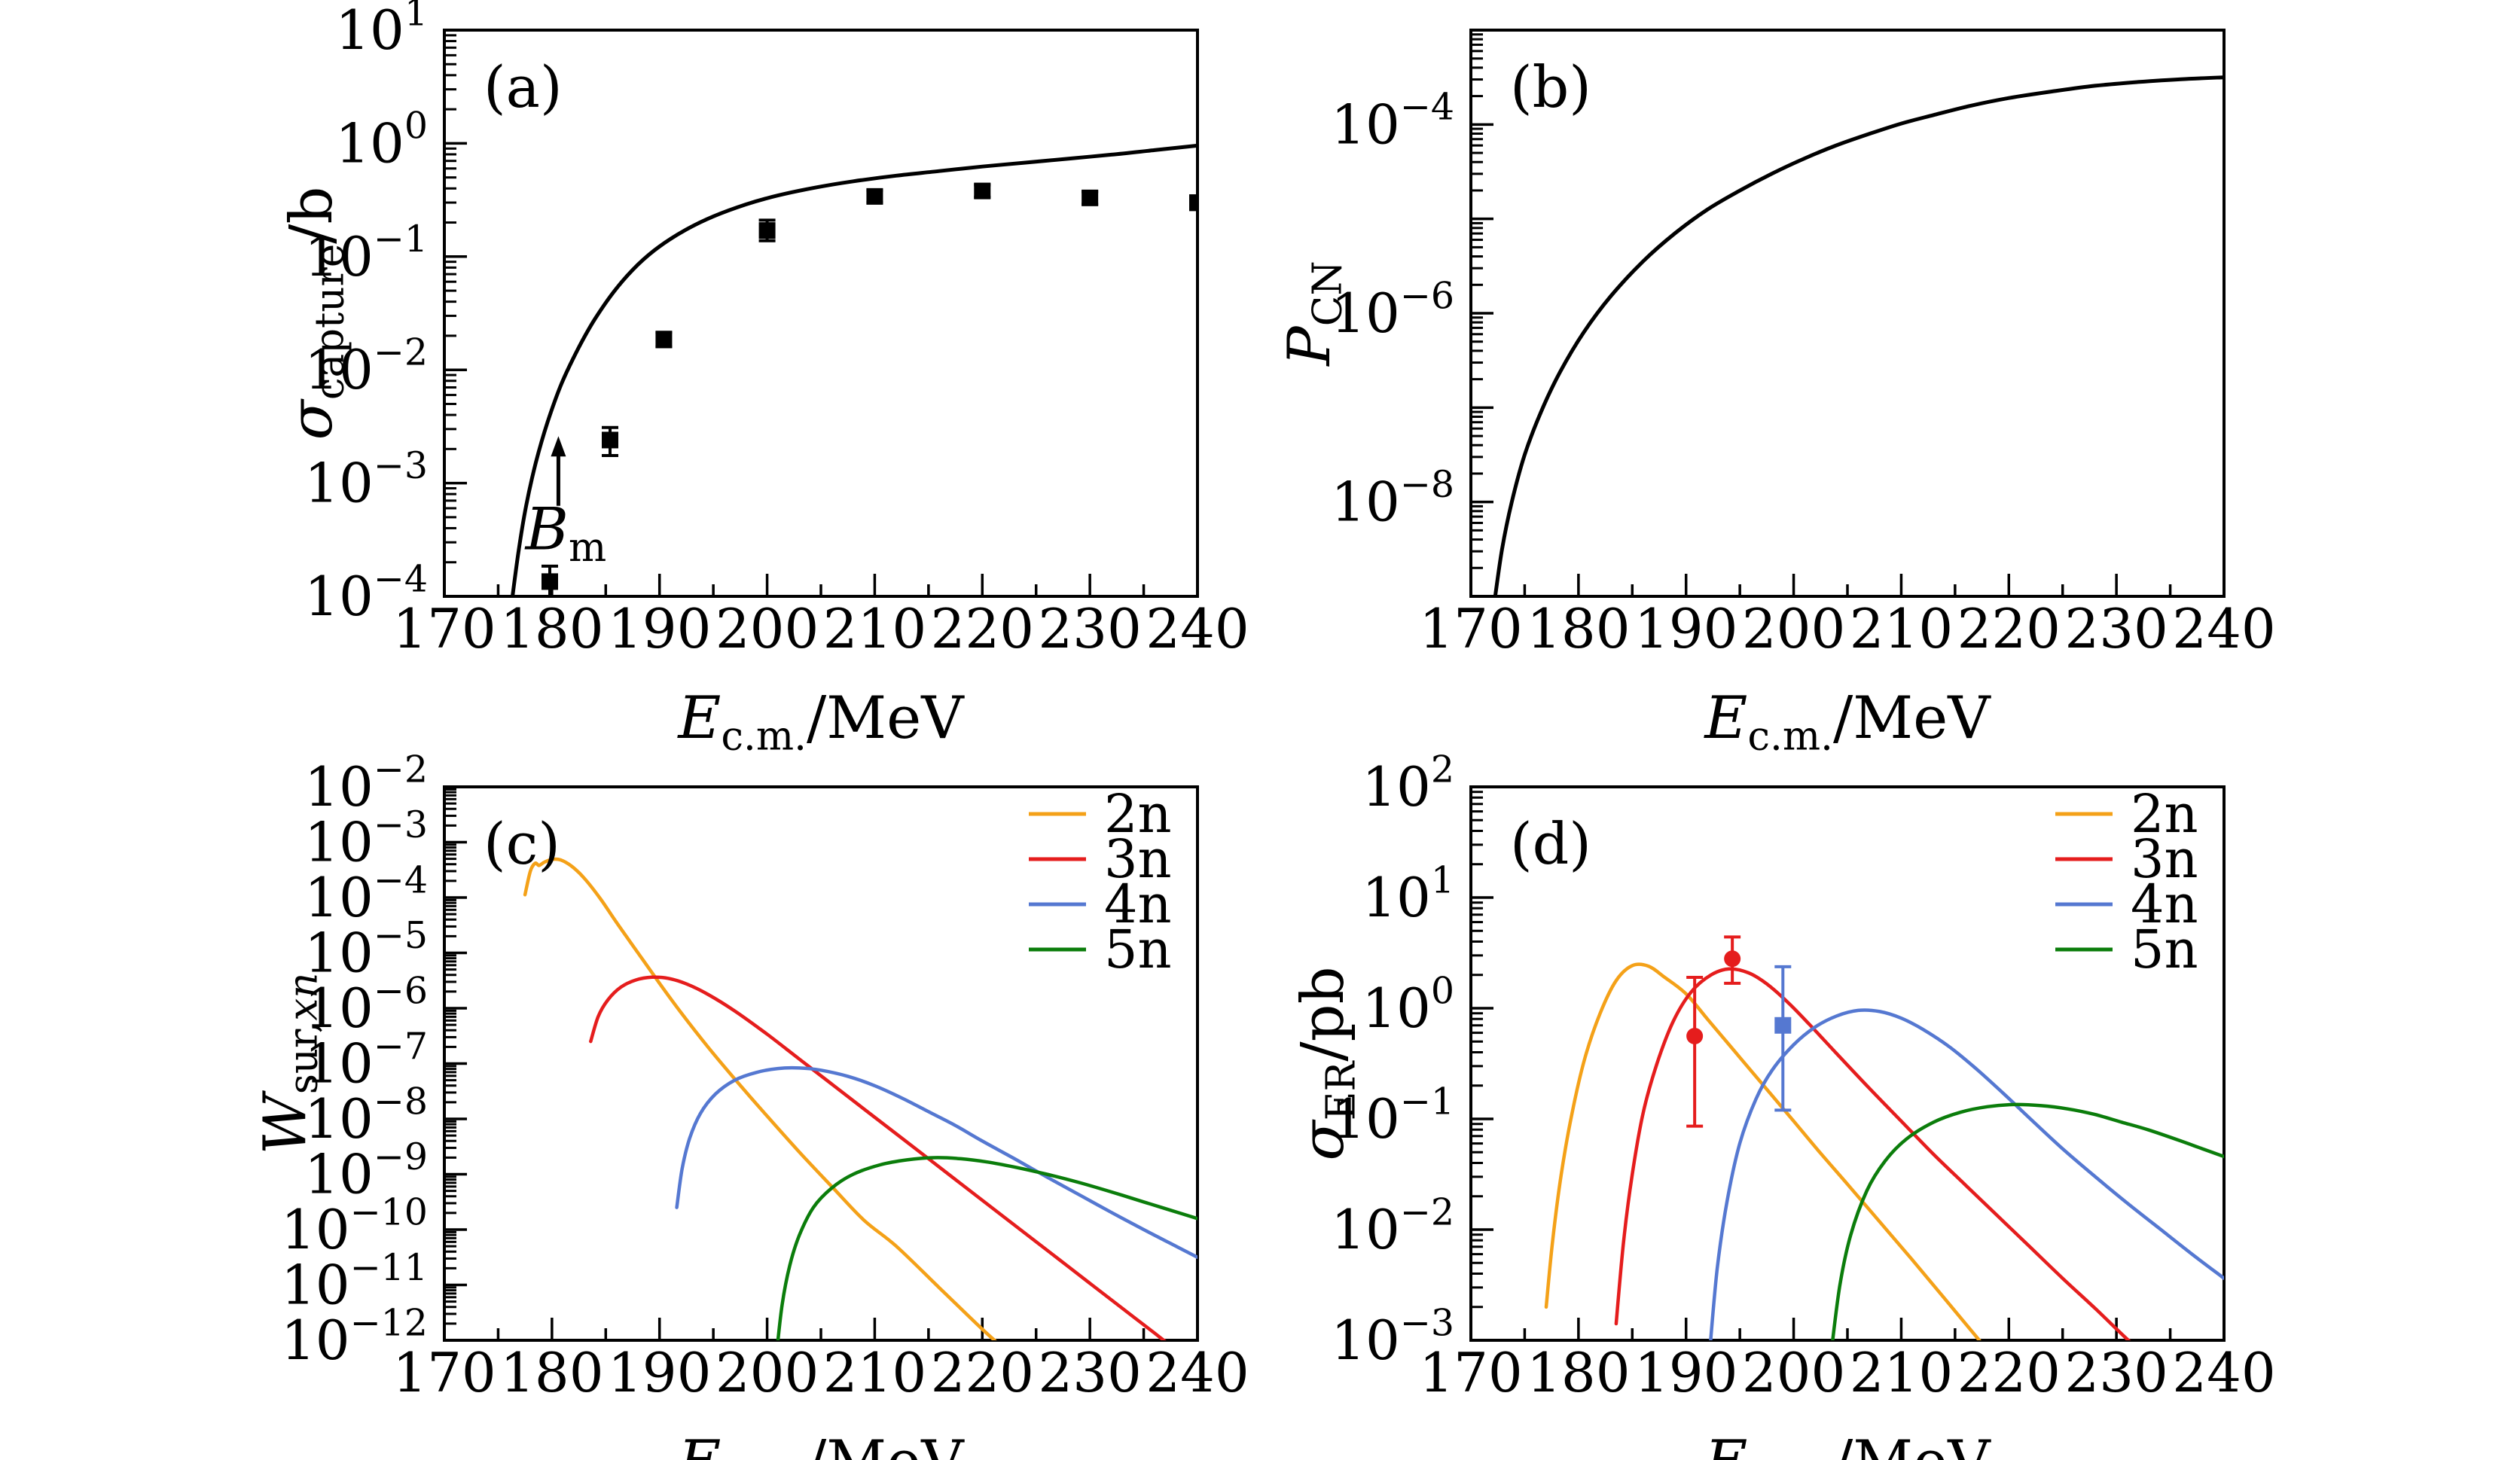 Image resolution: width=2520 pixels, height=1460 pixels. Describe the element at coordinates (366, 949) in the screenshot. I see `y-tick-label: 10⁻⁵` at that location.